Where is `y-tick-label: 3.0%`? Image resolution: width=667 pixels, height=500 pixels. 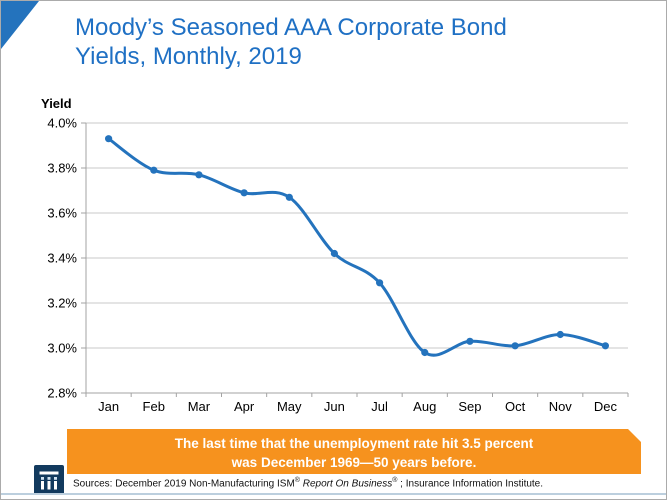 y-tick-label: 3.0% is located at coordinates (62, 348).